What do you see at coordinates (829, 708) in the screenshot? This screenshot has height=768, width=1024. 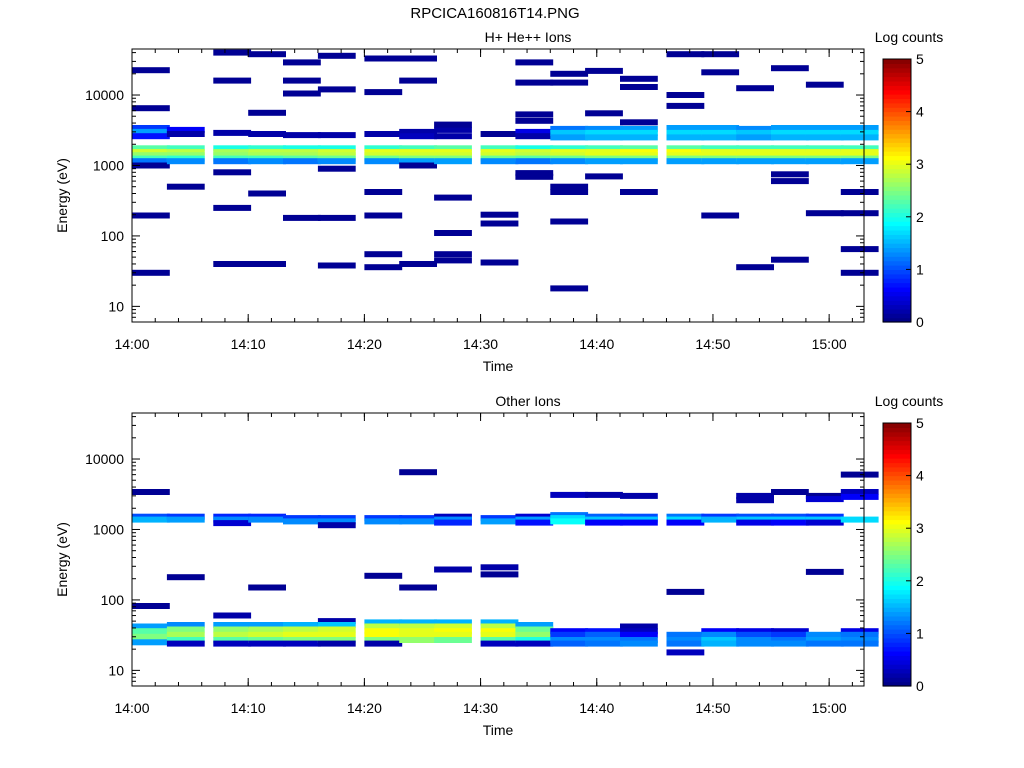 I see `x-tick-label: 15:00` at bounding box center [829, 708].